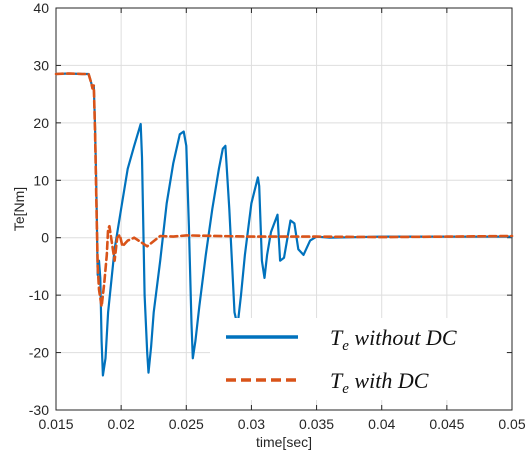  I want to click on x-tick-label: 0.03, so click(251, 424).